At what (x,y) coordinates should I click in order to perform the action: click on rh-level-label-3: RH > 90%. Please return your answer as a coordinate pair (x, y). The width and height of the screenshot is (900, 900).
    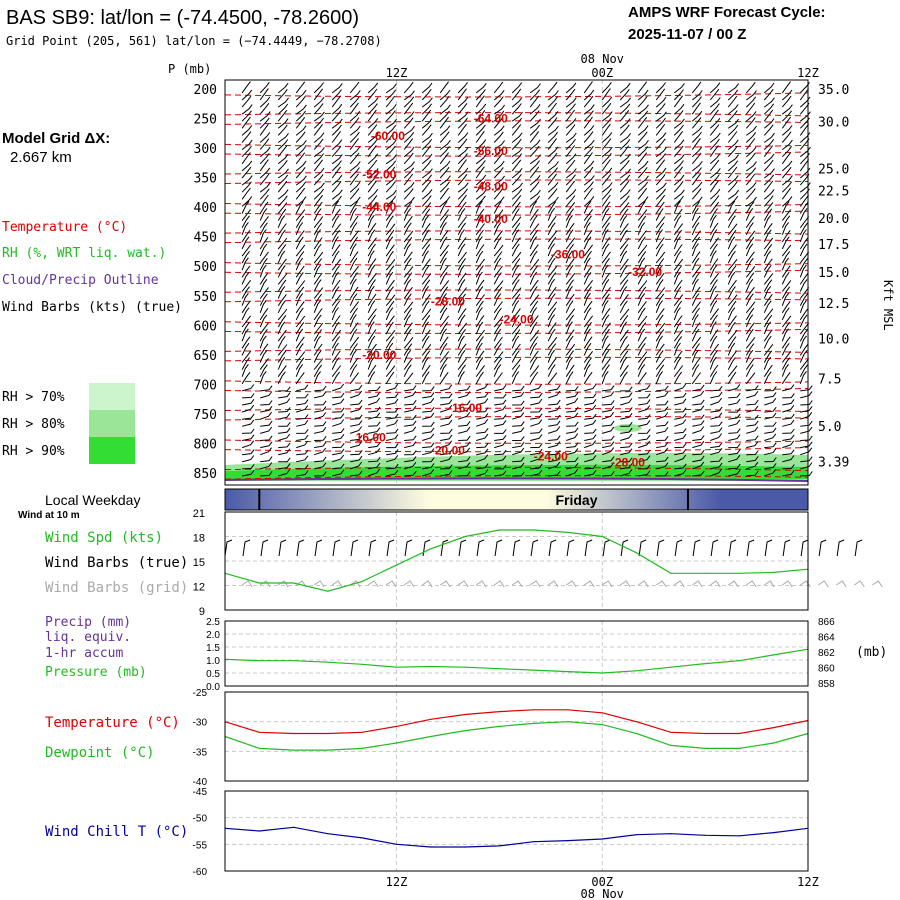
    Looking at the image, I should click on (33, 451).